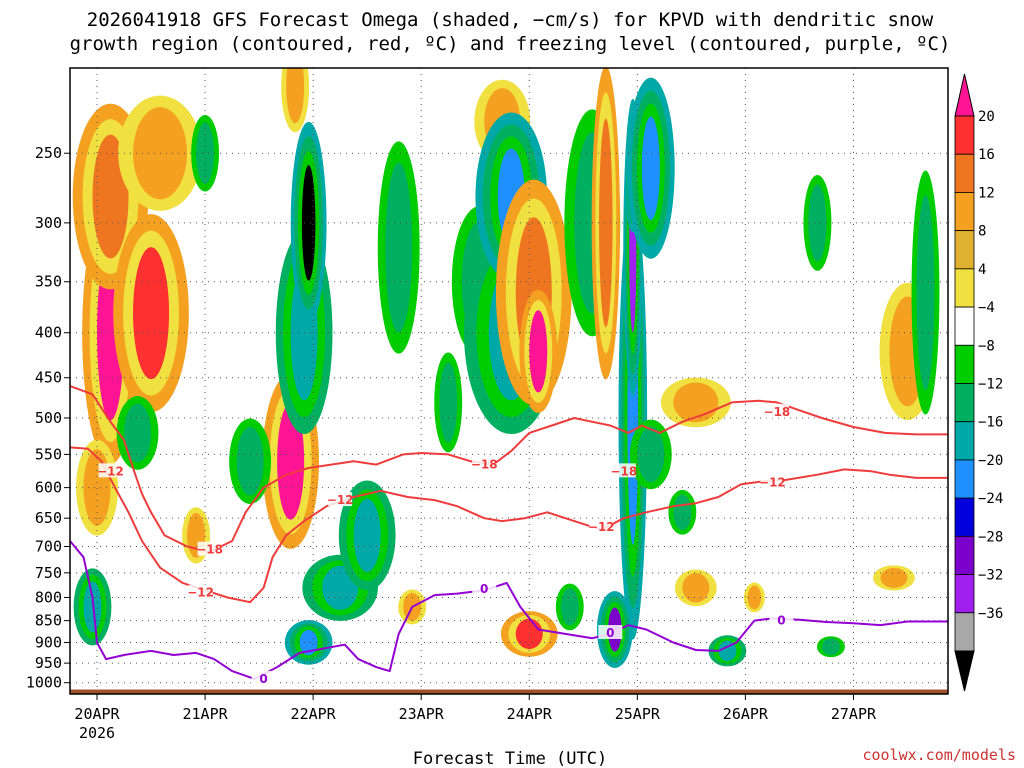 The height and width of the screenshot is (768, 1024). Describe the element at coordinates (48, 282) in the screenshot. I see `y-tick-label: 350` at that location.